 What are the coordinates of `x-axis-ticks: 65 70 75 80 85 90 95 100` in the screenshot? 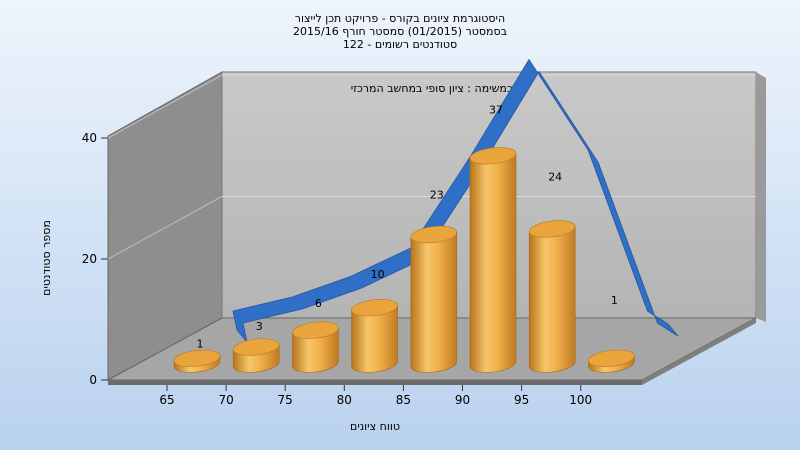 It's located at (375, 396).